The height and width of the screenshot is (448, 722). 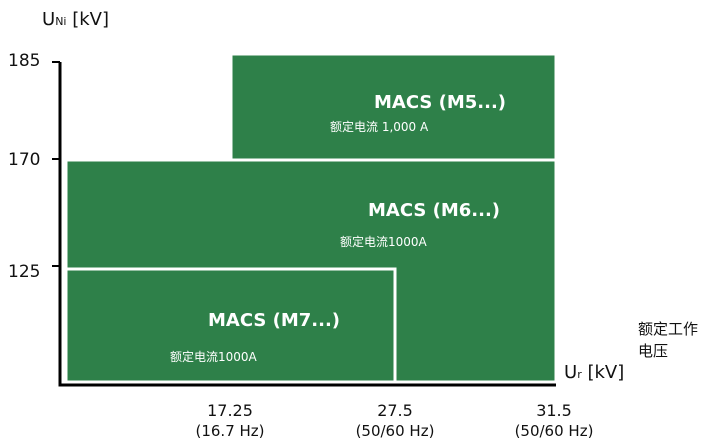 What do you see at coordinates (653, 351) in the screenshot?
I see `x-axis-caption-line: 电压` at bounding box center [653, 351].